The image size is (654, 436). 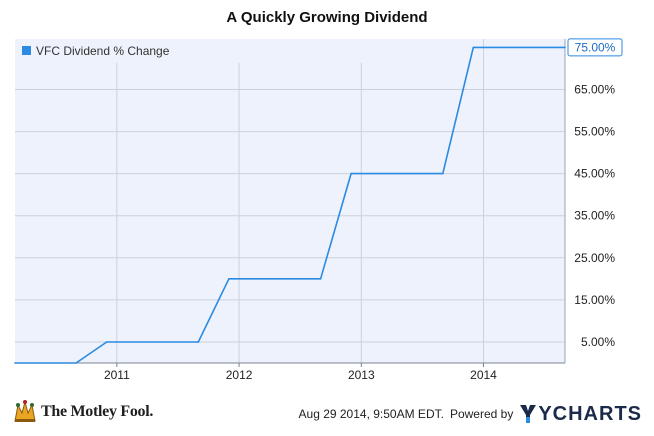 What do you see at coordinates (594, 89) in the screenshot?
I see `y-tick-label: 65.00%` at bounding box center [594, 89].